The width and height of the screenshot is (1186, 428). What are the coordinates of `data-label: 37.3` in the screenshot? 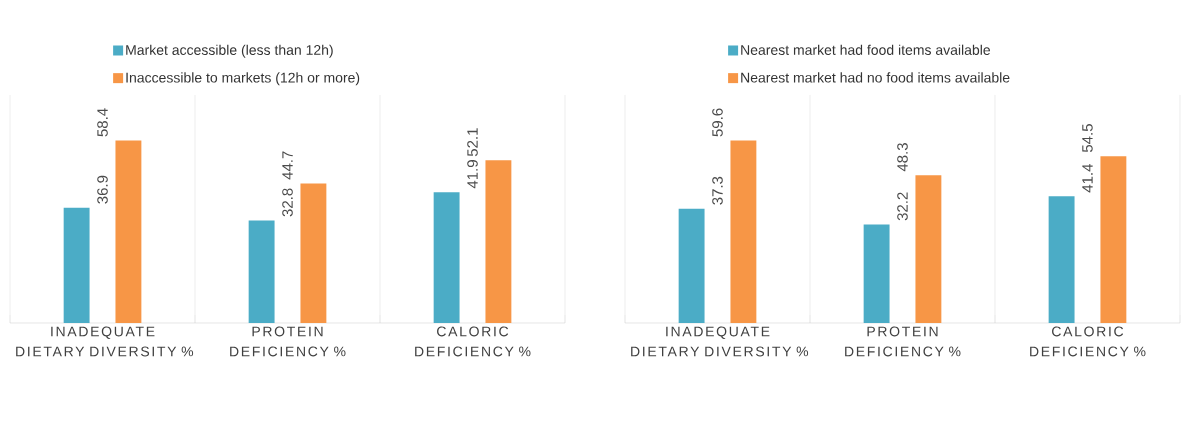 It's located at (717, 190).